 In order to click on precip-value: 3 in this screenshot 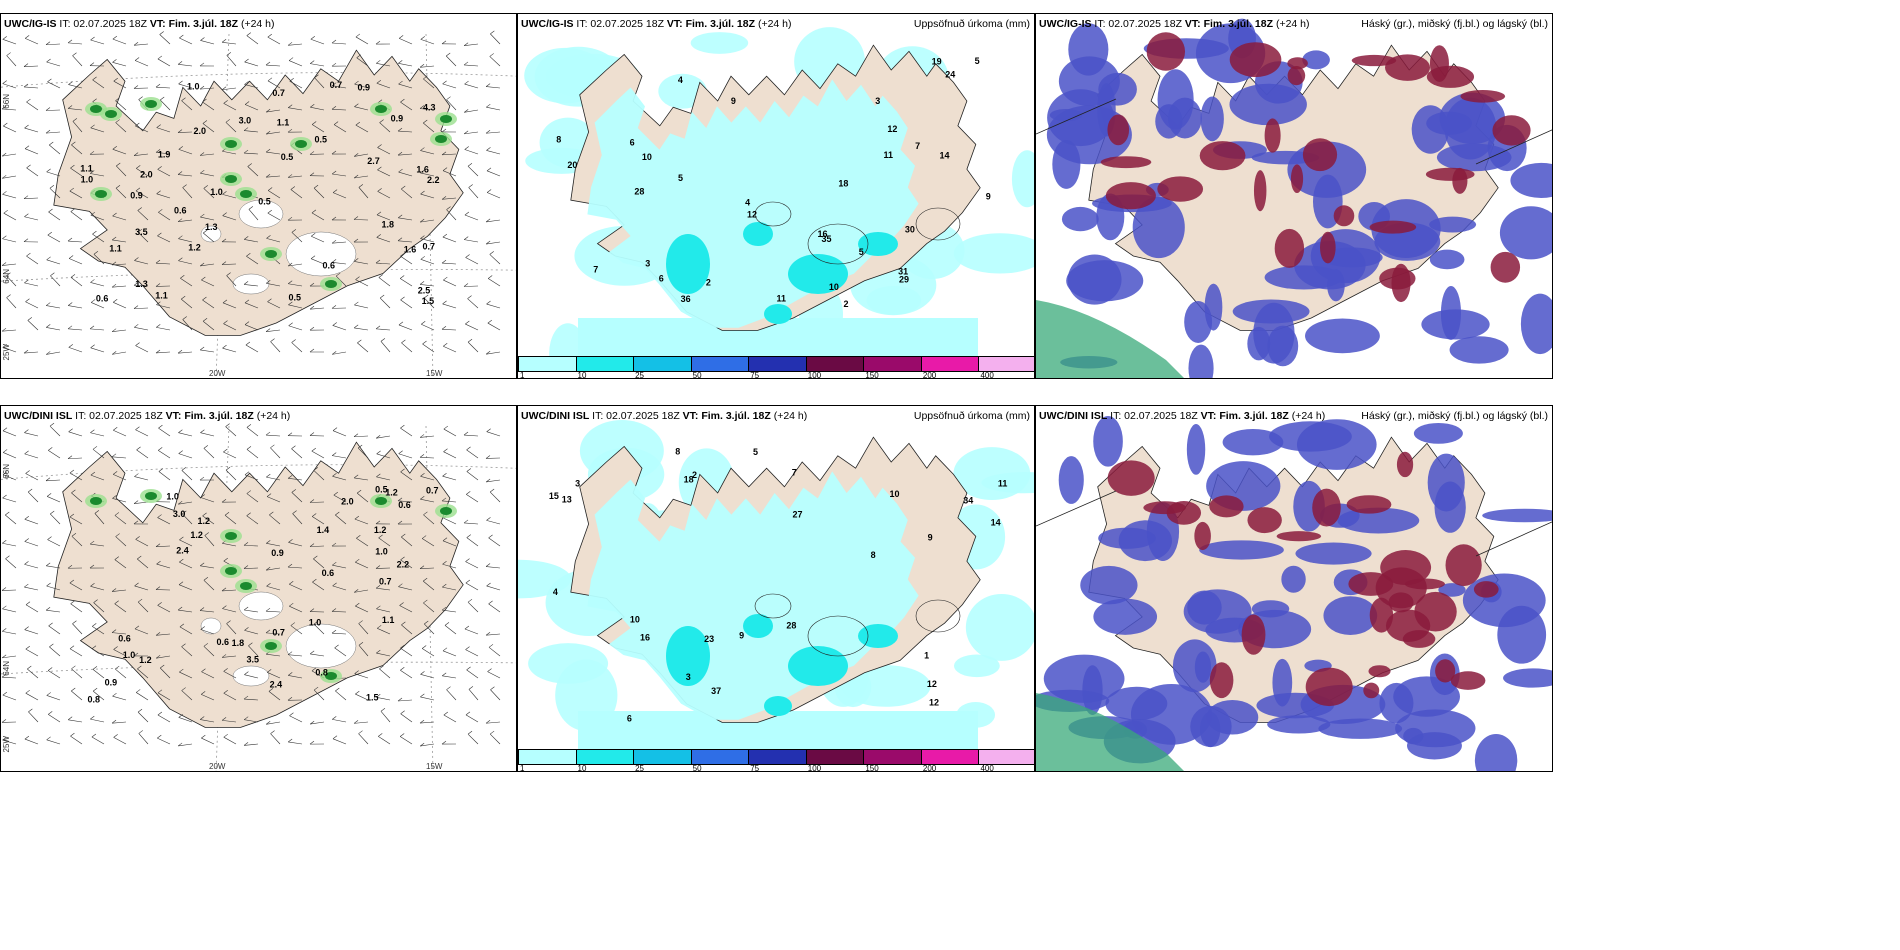, I will do `click(877, 101)`.